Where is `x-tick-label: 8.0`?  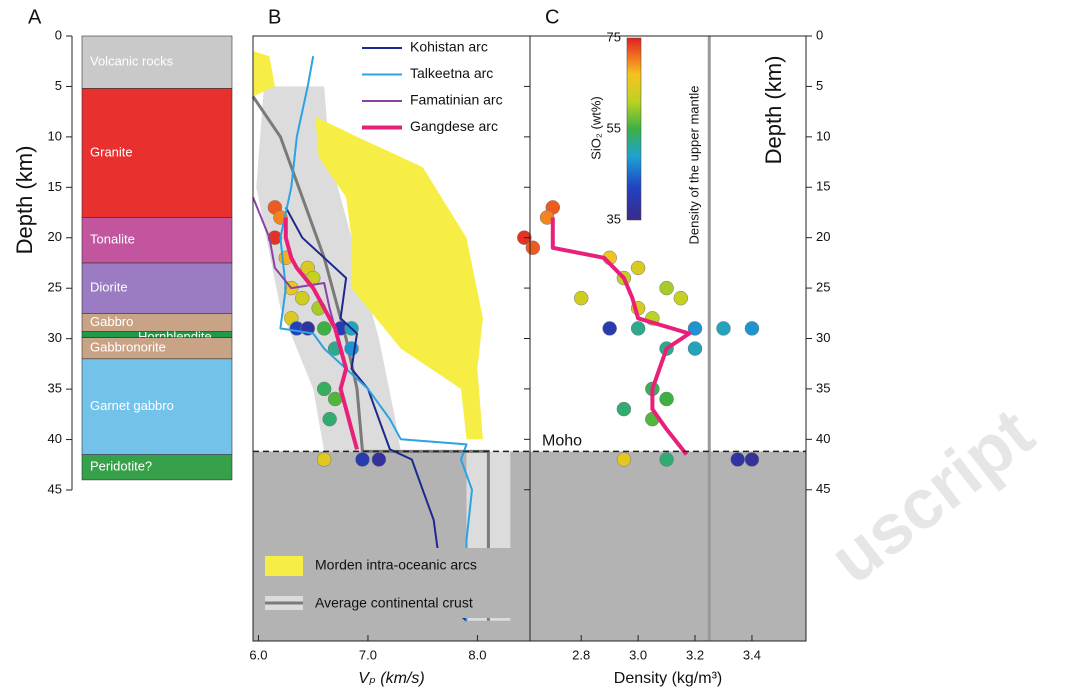
x-tick-label: 8.0 is located at coordinates (477, 654).